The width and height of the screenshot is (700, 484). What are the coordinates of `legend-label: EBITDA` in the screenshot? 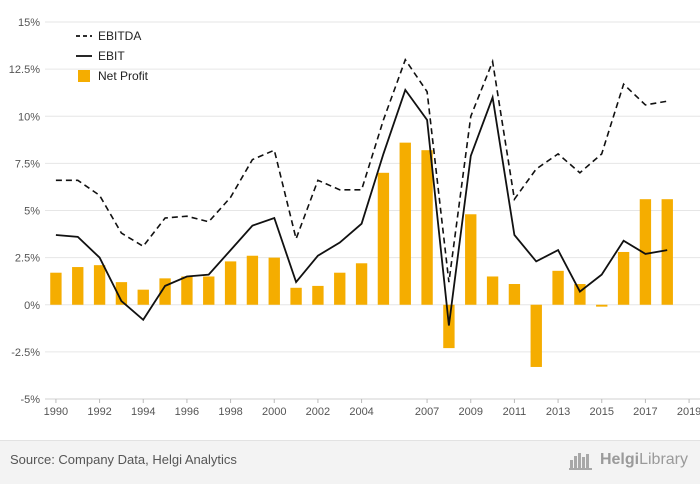 It's located at (119, 36).